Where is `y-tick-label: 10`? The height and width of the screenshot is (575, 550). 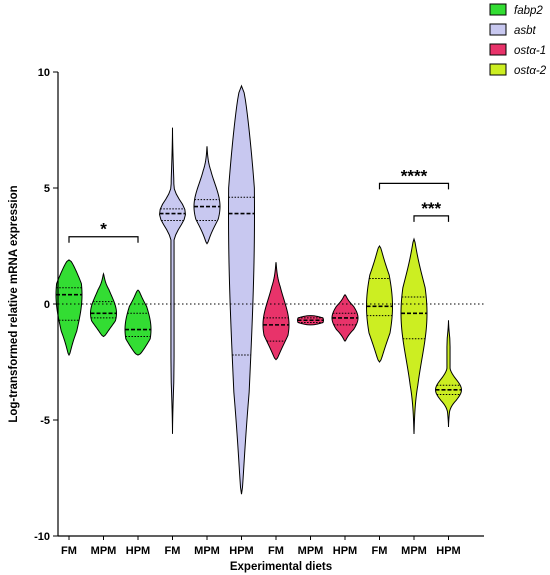
y-tick-label: 10 is located at coordinates (44, 73).